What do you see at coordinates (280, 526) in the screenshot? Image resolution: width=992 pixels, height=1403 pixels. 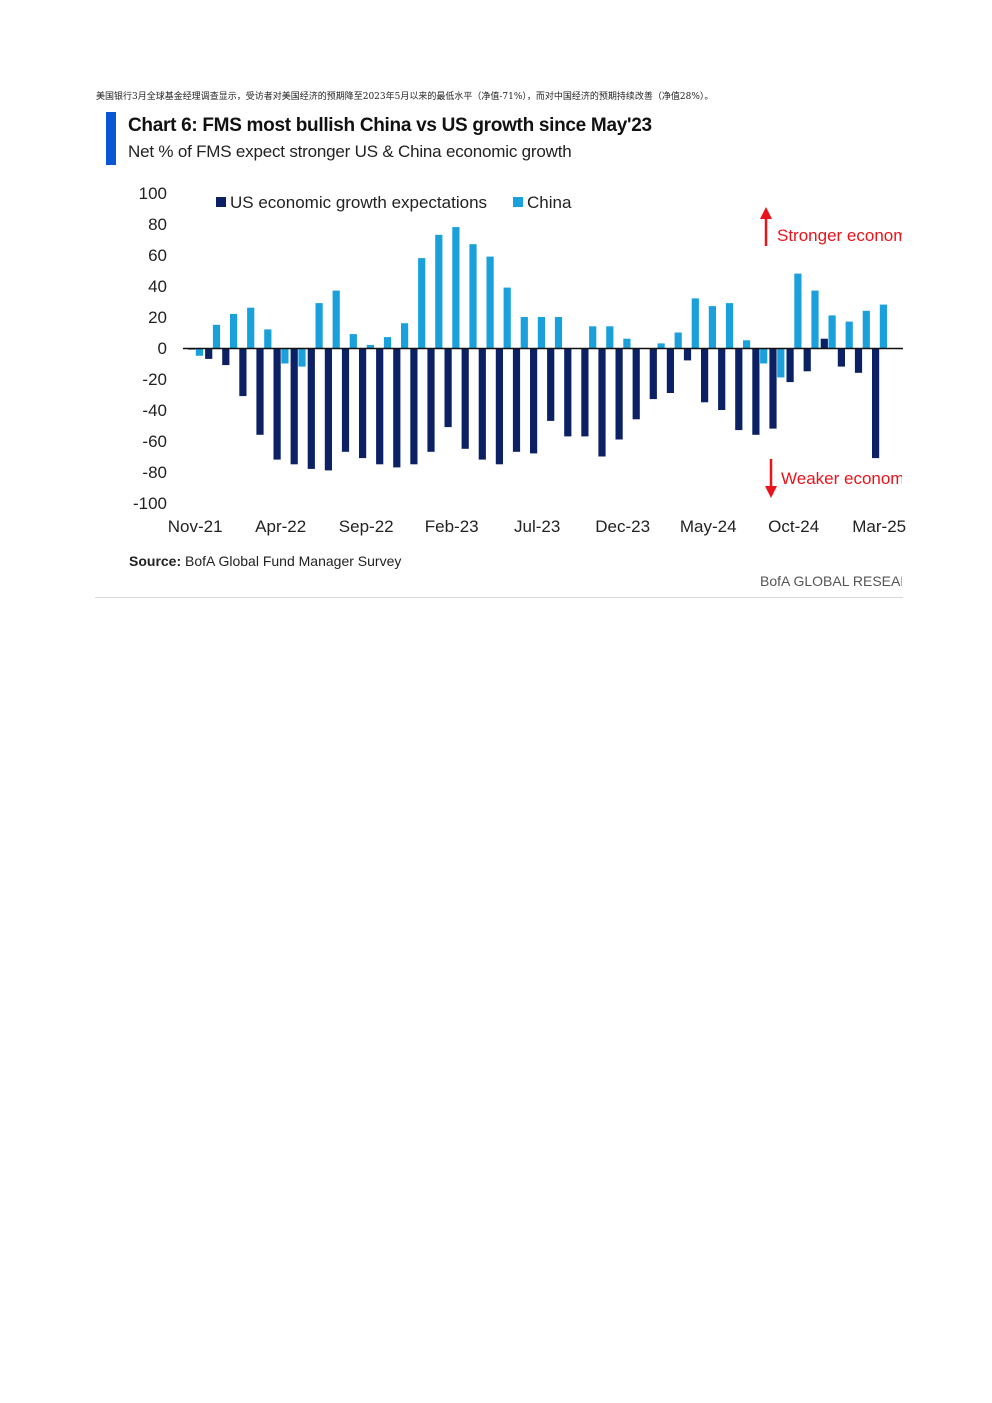 I see `x-tick-label: Apr-22` at bounding box center [280, 526].